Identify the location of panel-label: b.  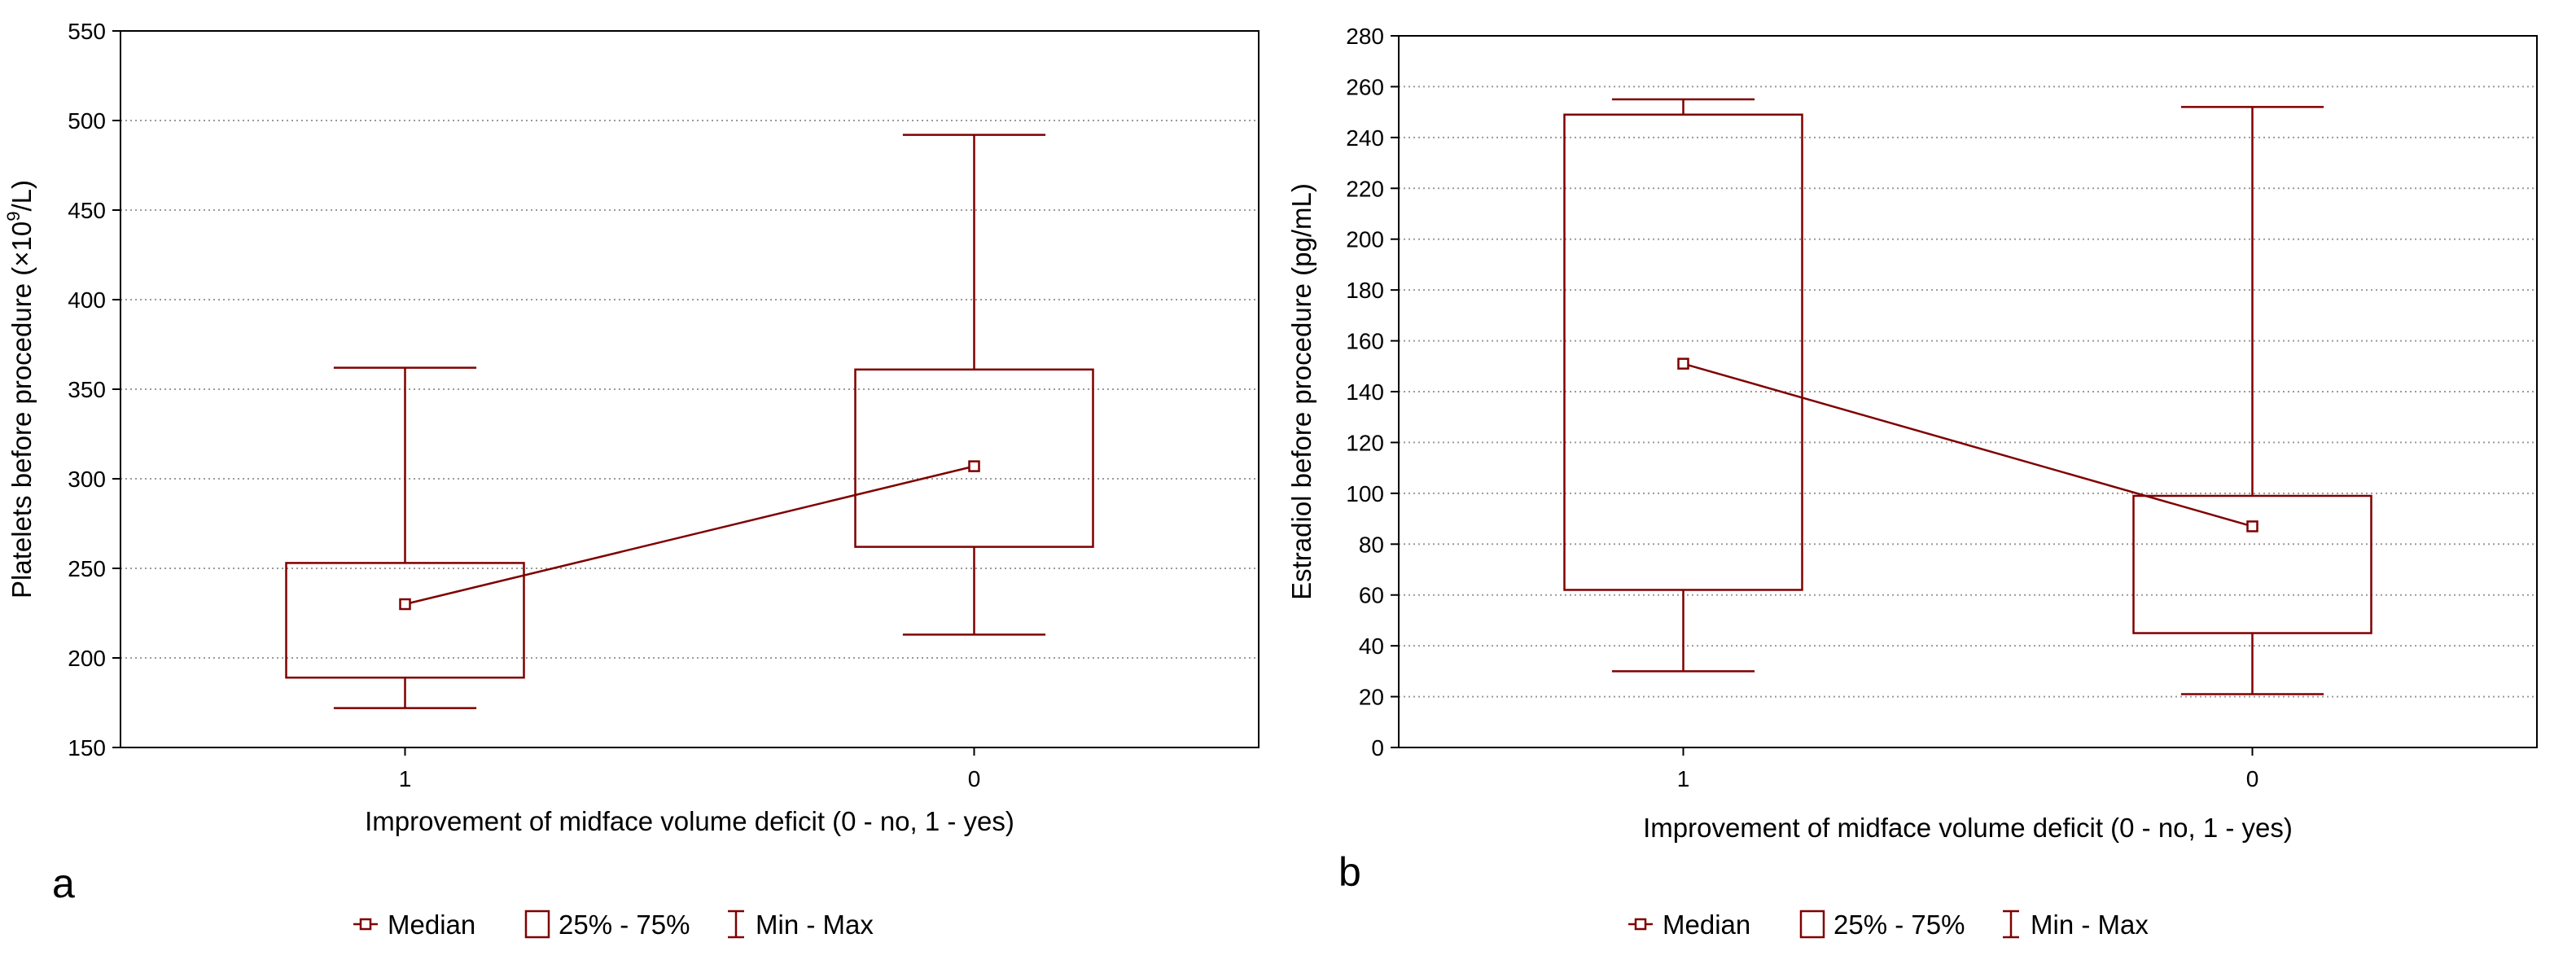
(1349, 872).